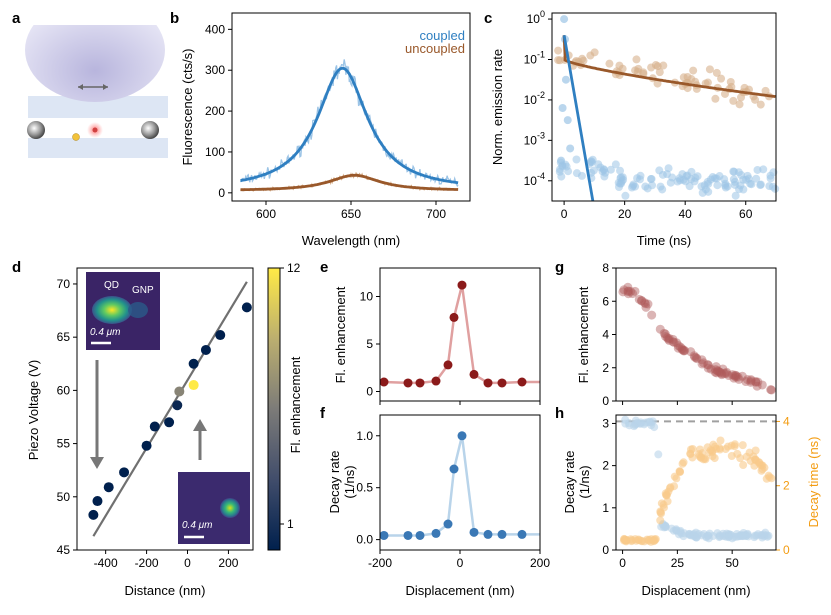 This screenshot has width=831, height=615. What do you see at coordinates (605, 550) in the screenshot?
I see `panel-h-ytick-0: 0` at bounding box center [605, 550].